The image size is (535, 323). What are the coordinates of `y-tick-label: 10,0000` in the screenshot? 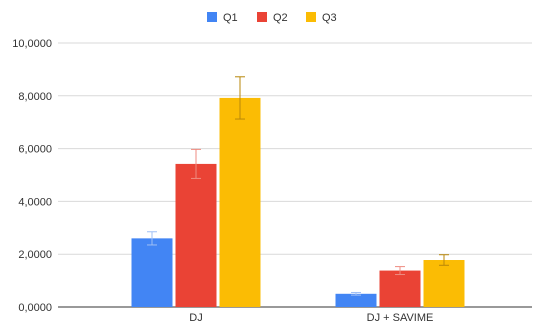 It's located at (32, 44).